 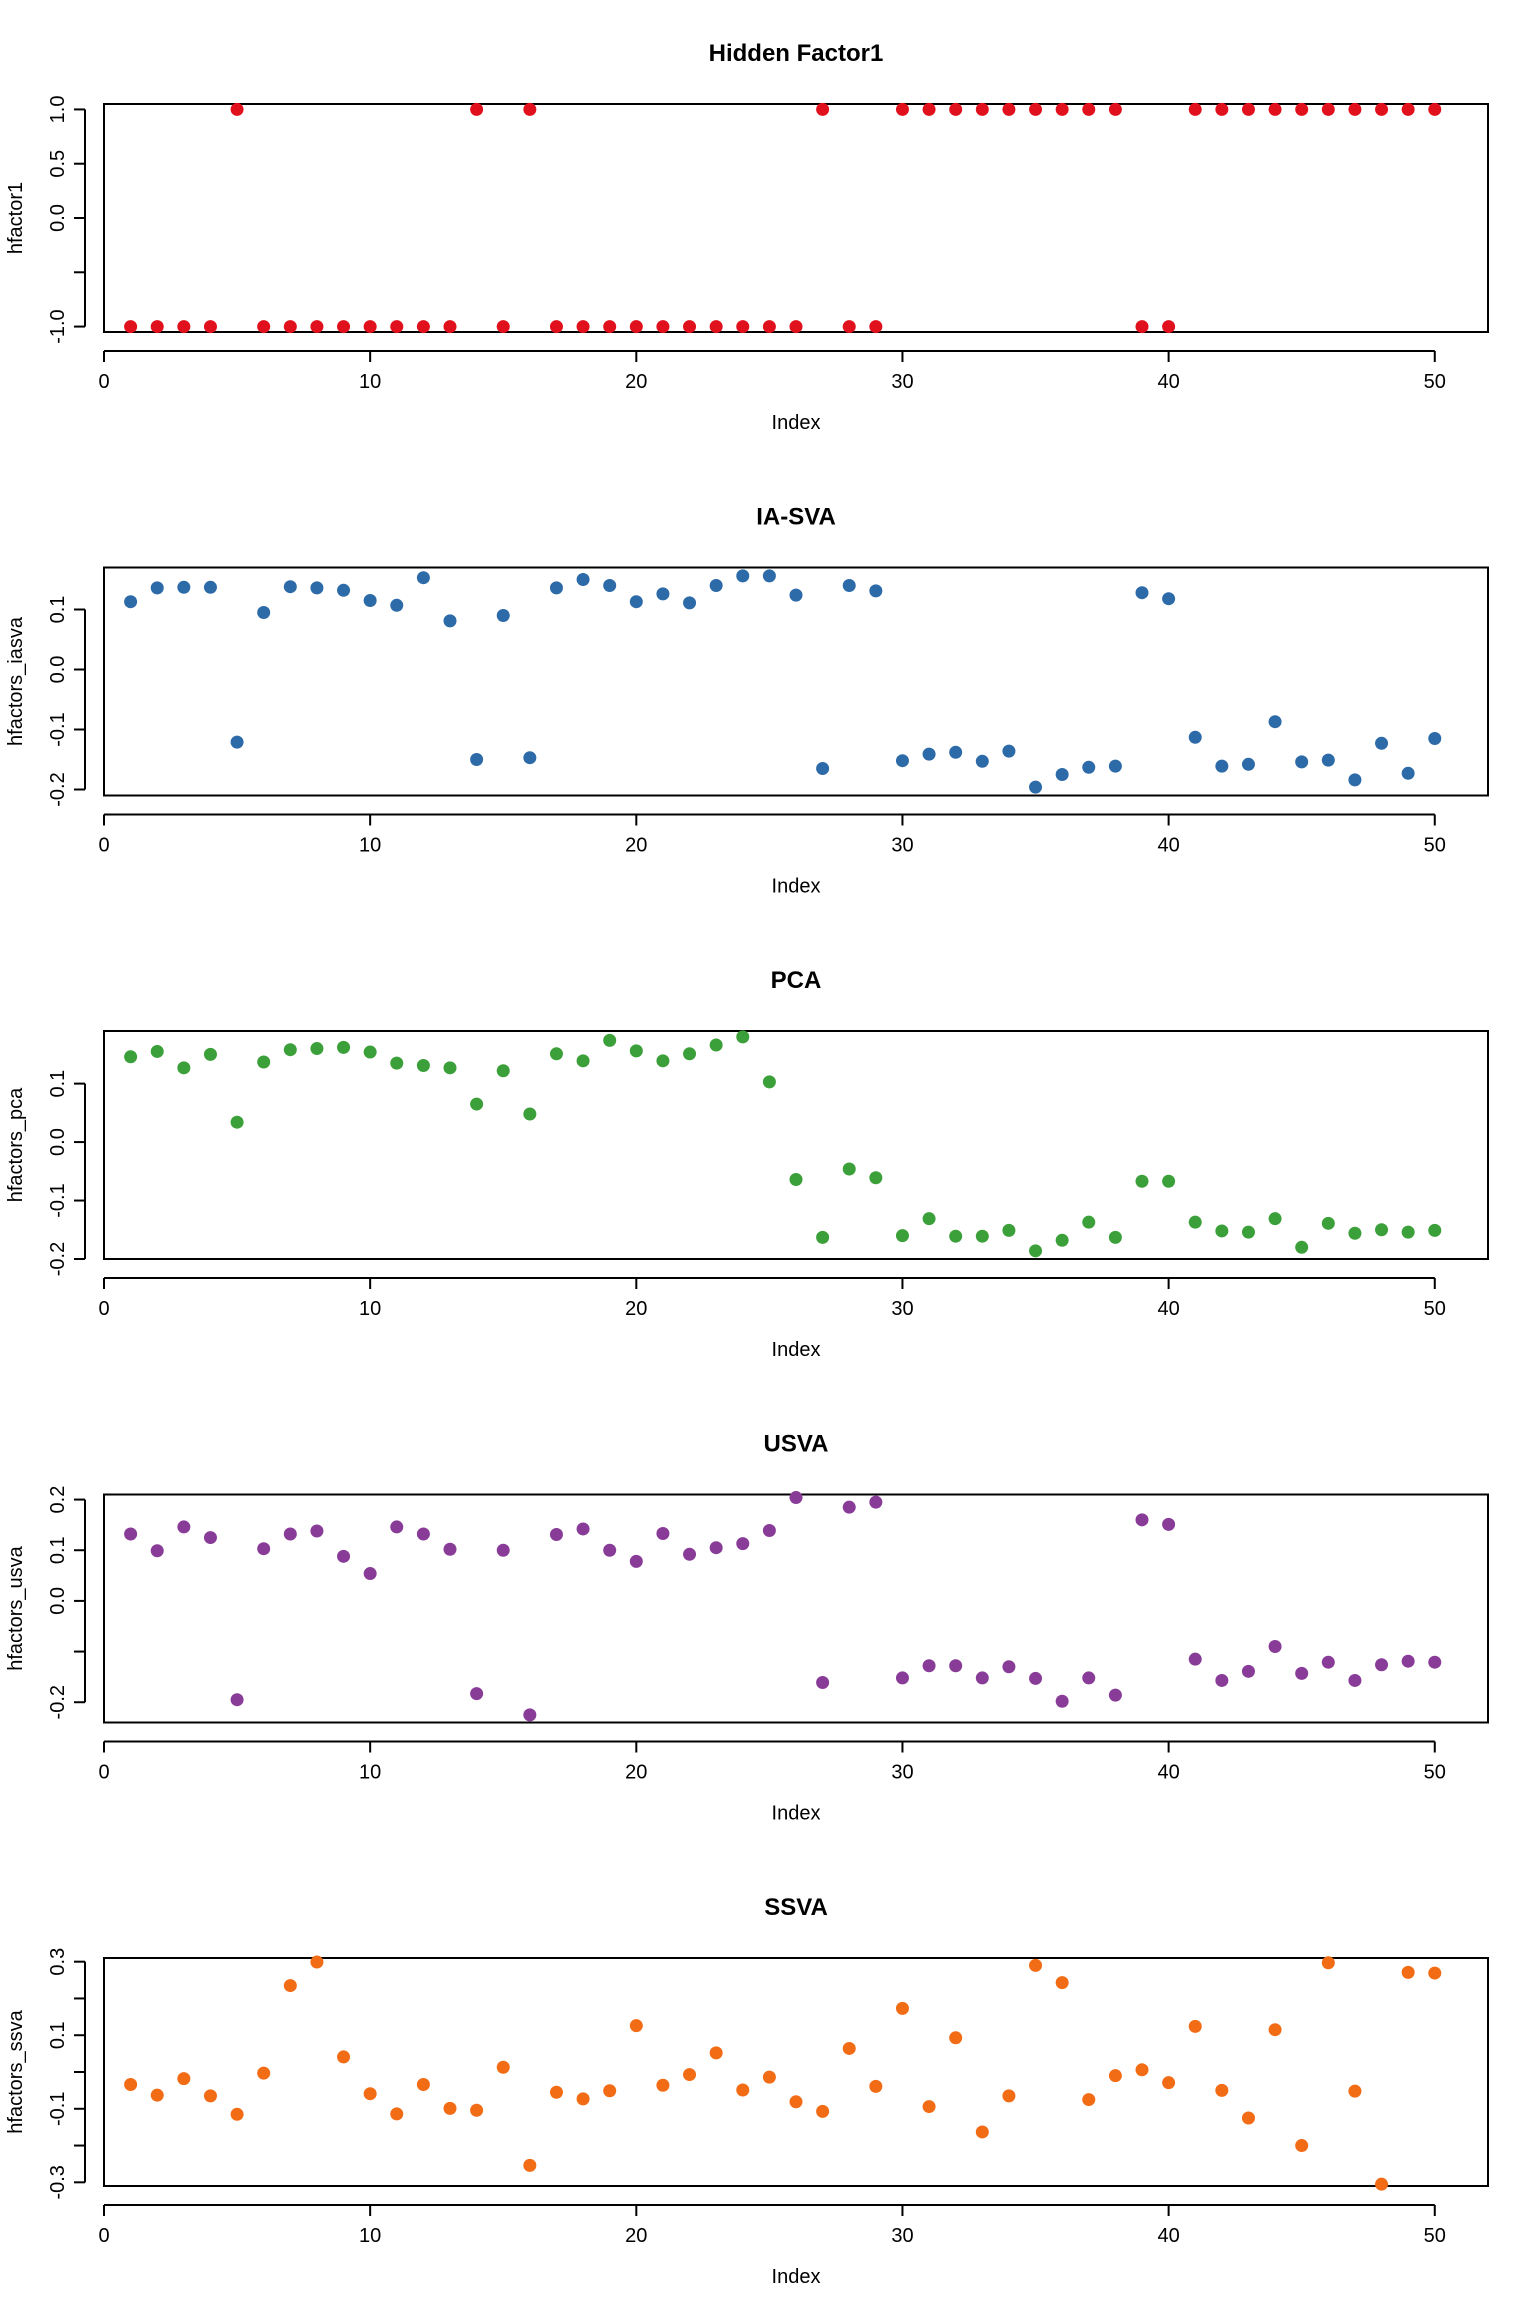 I want to click on y-tick-label: 1.0, so click(x=58, y=110).